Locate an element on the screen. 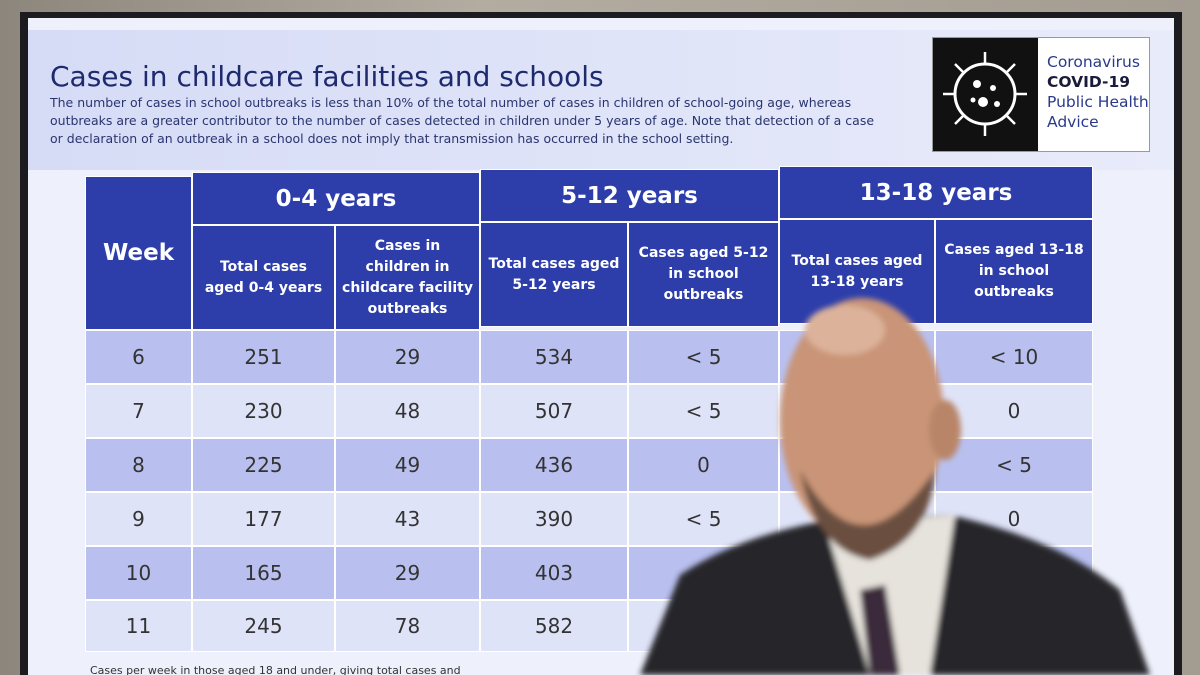 The image size is (1200, 675). virus-icon is located at coordinates (985, 94).